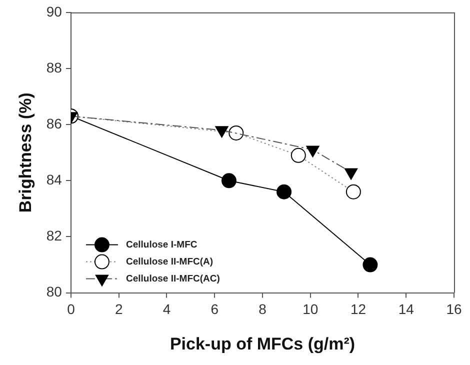  Describe the element at coordinates (25, 152) in the screenshot. I see `y-axis-title: Brightness (%)` at that location.